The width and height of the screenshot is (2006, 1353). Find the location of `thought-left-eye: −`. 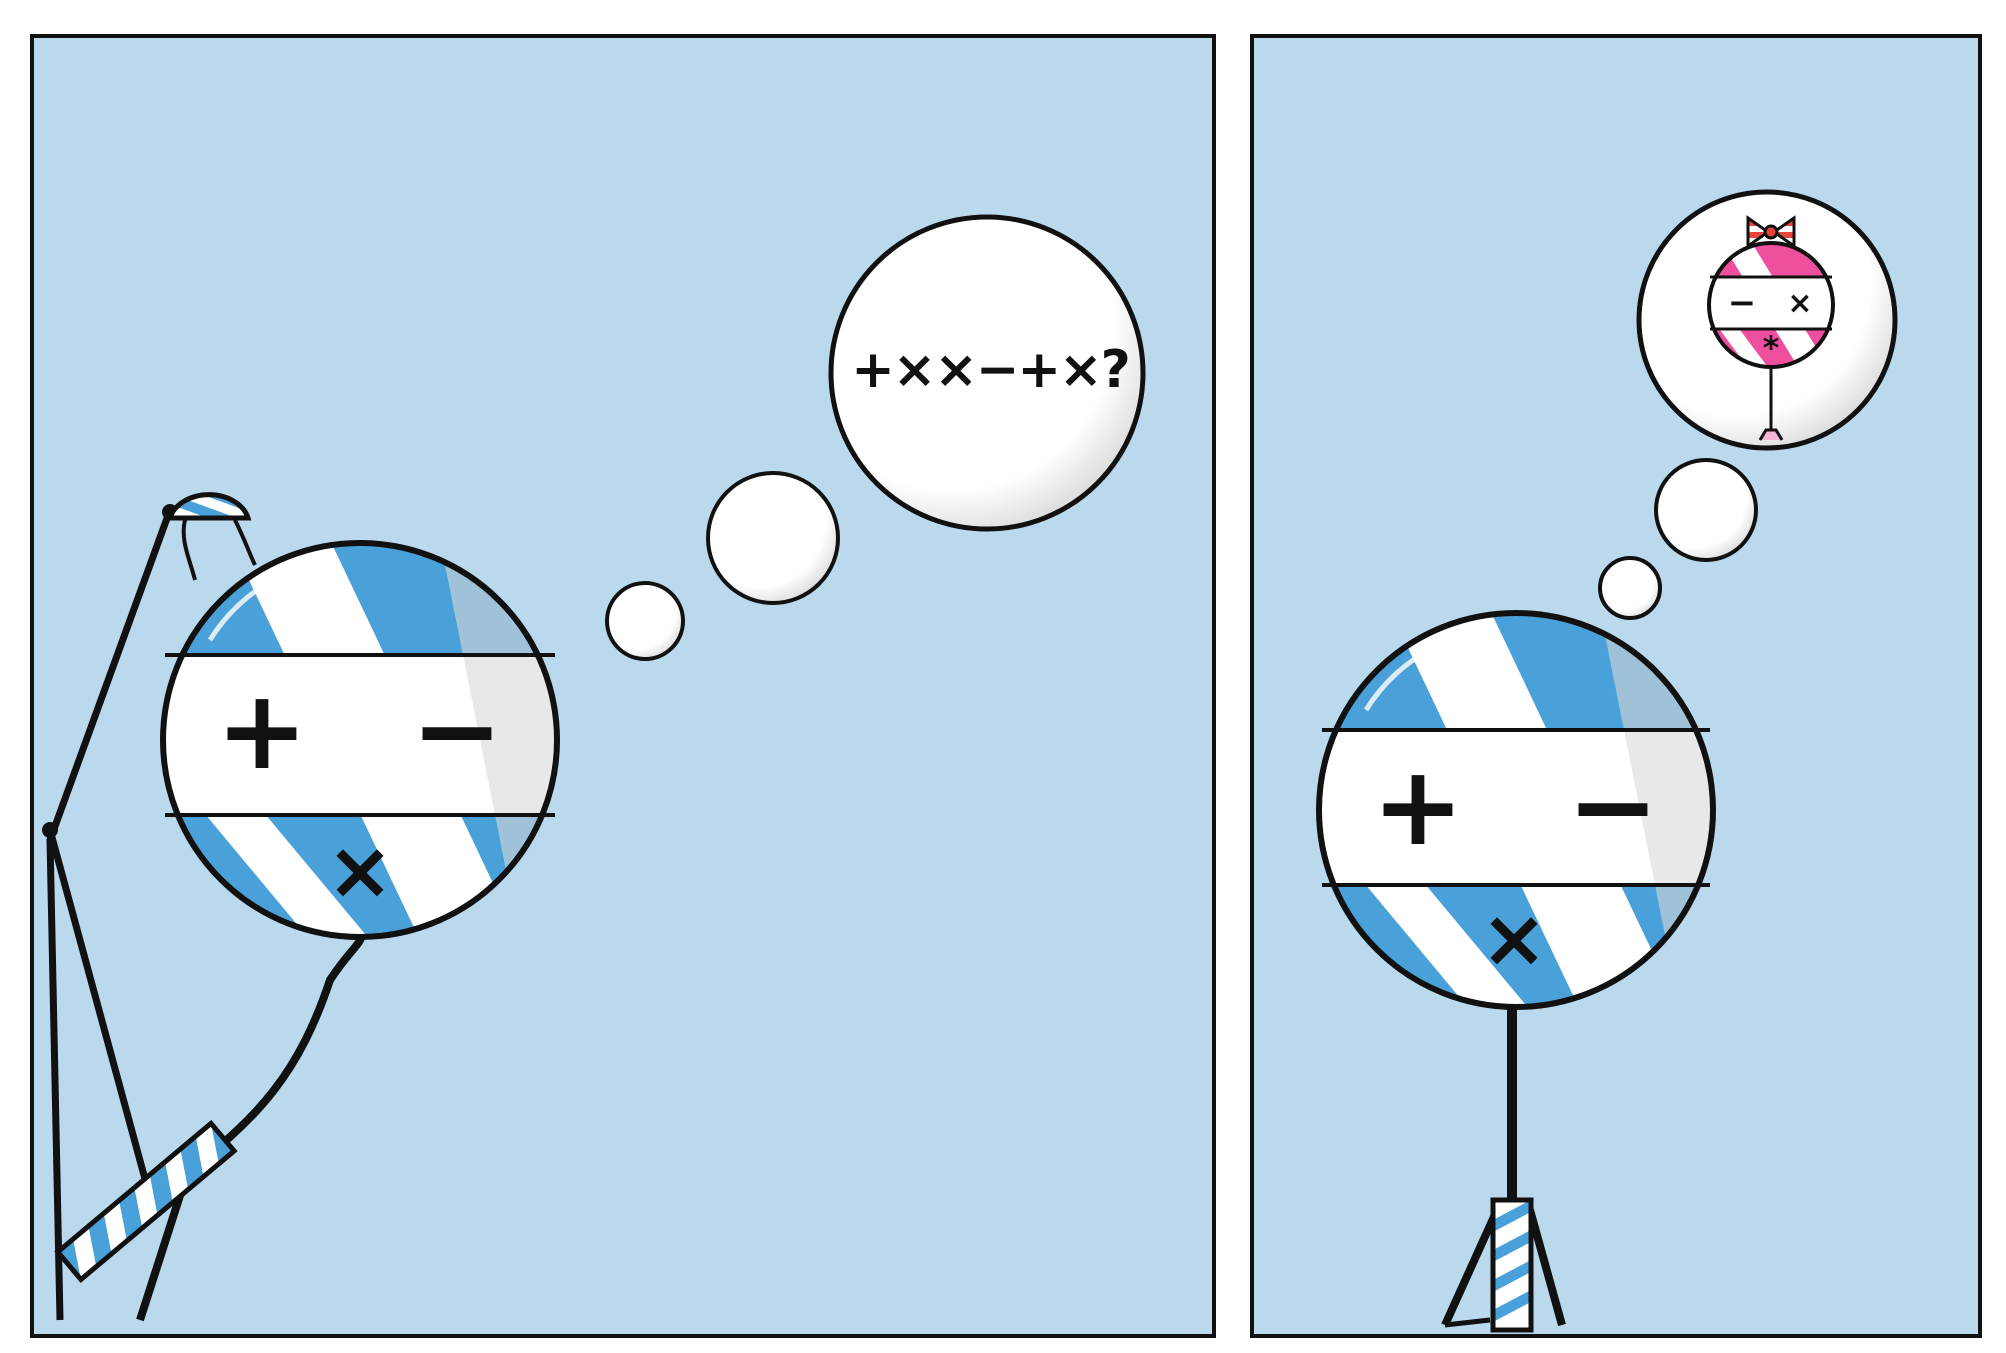

thought-left-eye: − is located at coordinates (1742, 303).